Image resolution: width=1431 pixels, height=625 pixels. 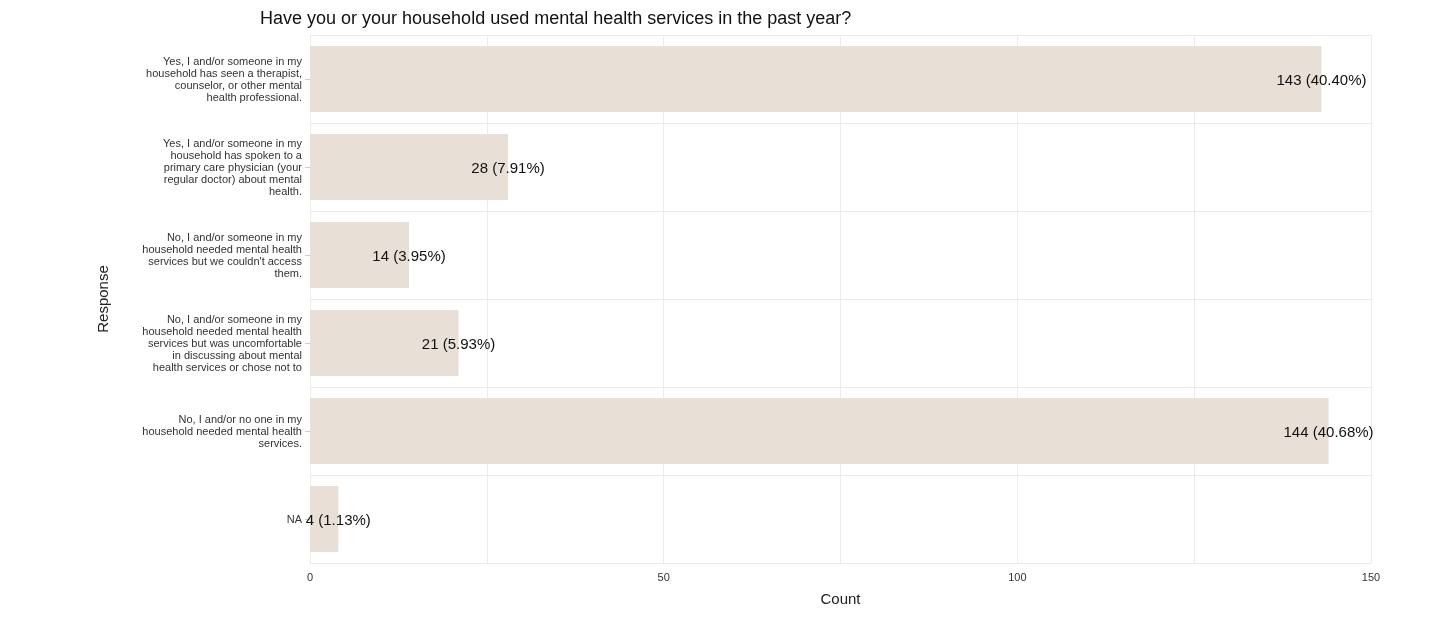 What do you see at coordinates (102, 299) in the screenshot?
I see `y-axis-title: Response` at bounding box center [102, 299].